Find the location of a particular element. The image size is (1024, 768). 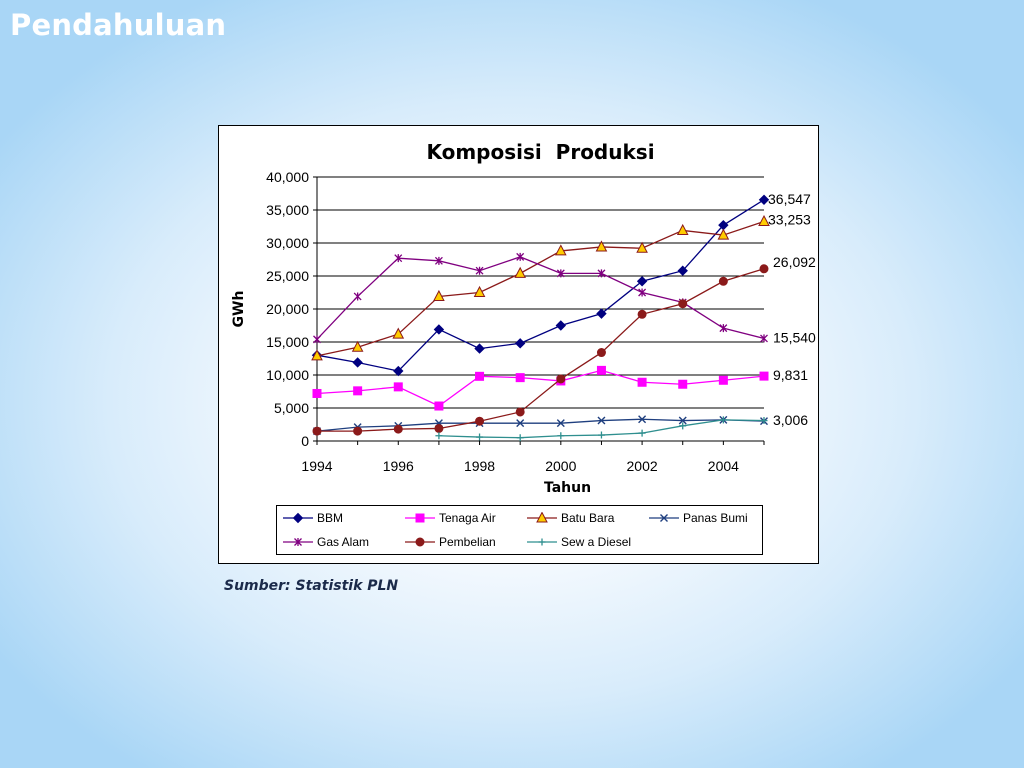

series-batu-bara is located at coordinates (540, 287).